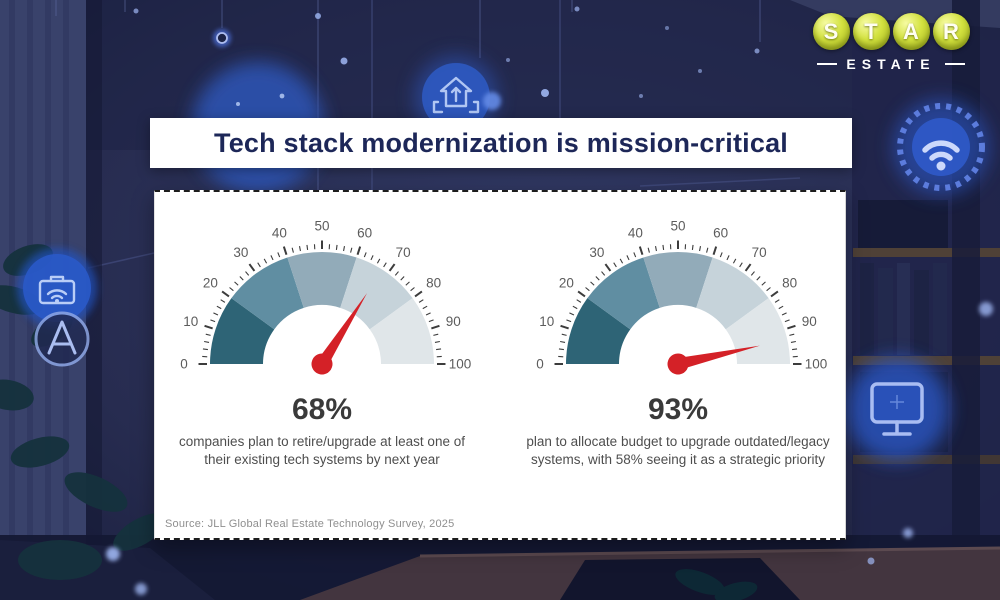 Image resolution: width=1000 pixels, height=600 pixels. Describe the element at coordinates (222, 38) in the screenshot. I see `hanging-light-icon` at that location.